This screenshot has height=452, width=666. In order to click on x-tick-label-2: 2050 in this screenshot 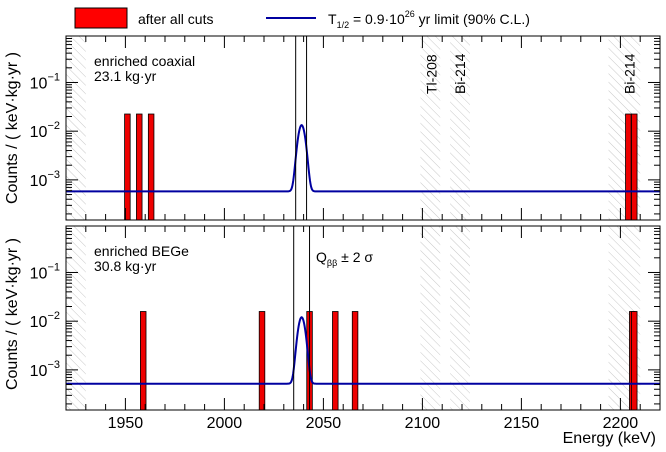, I will do `click(324, 423)`.